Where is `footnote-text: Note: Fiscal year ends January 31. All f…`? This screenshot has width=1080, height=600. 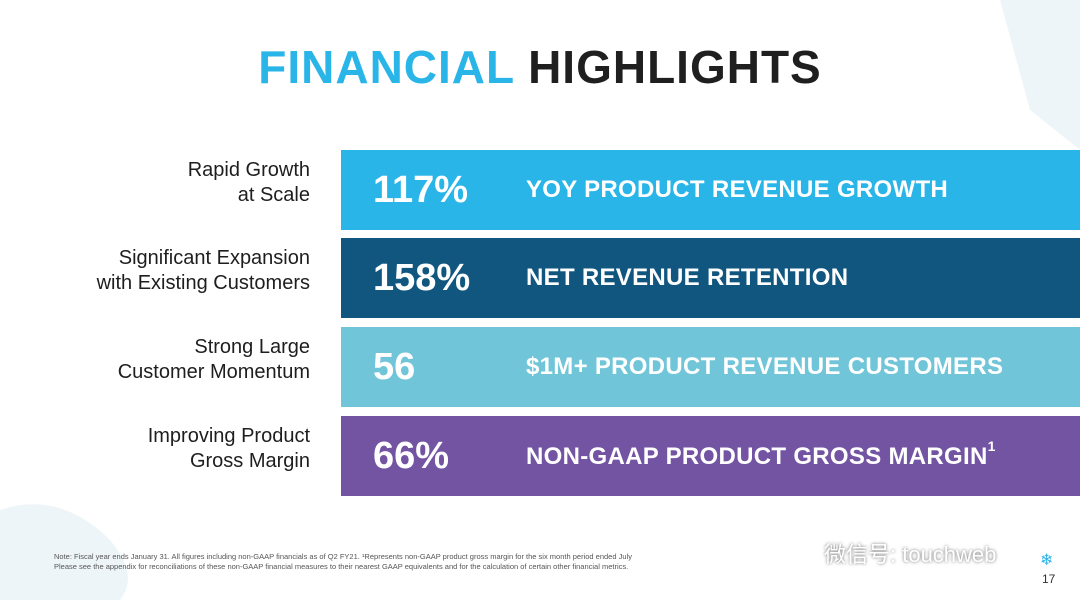
footnote-text: Note: Fiscal year ends January 31. All f… is located at coordinates (343, 561).